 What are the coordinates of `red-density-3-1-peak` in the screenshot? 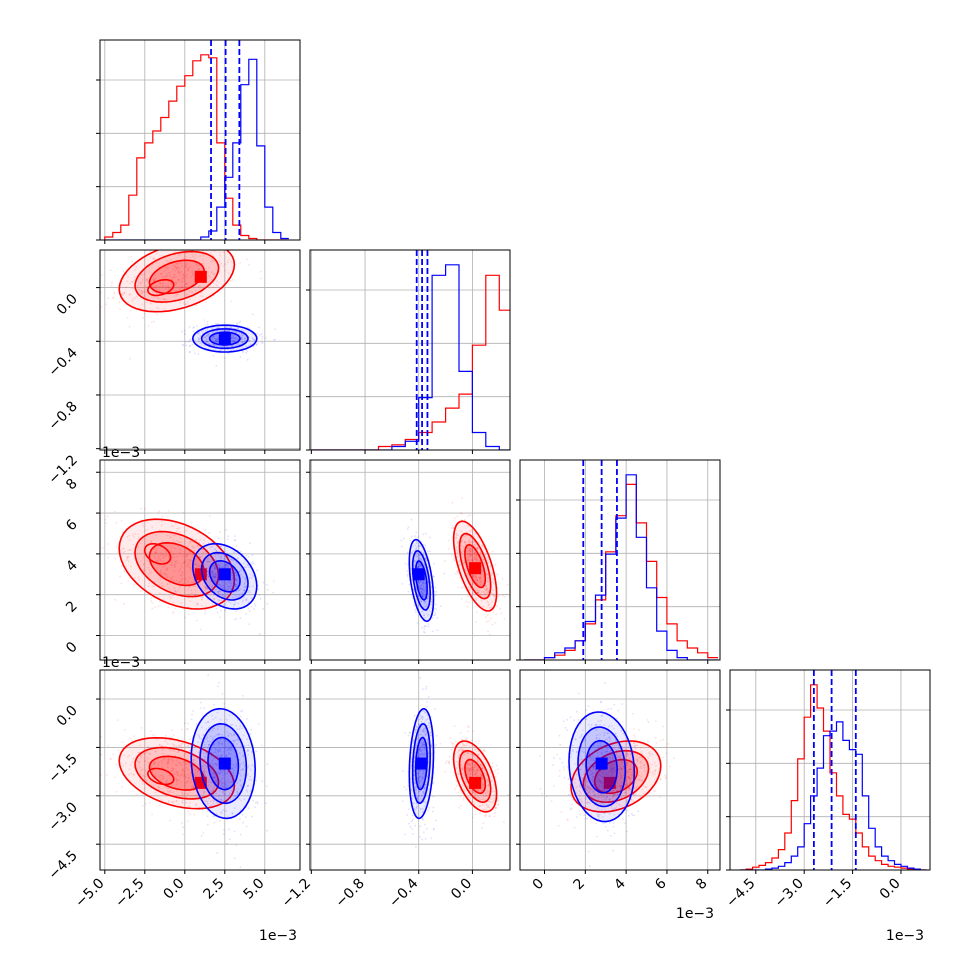 It's located at (475, 782).